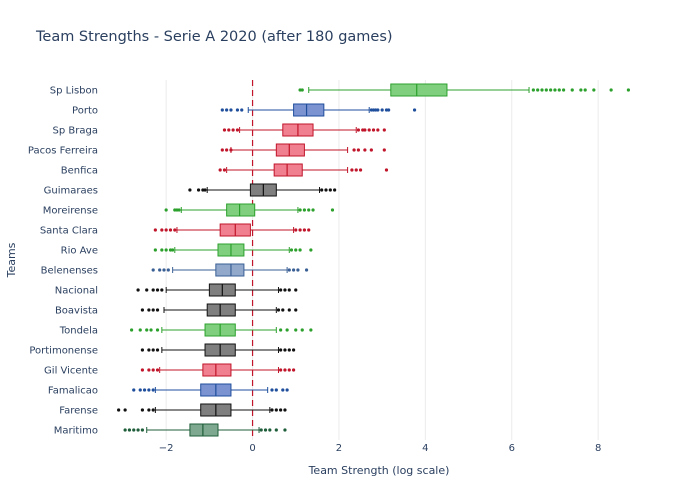 This screenshot has height=504, width=700. Describe the element at coordinates (230, 270) in the screenshot. I see `team-box-belenenses` at that location.